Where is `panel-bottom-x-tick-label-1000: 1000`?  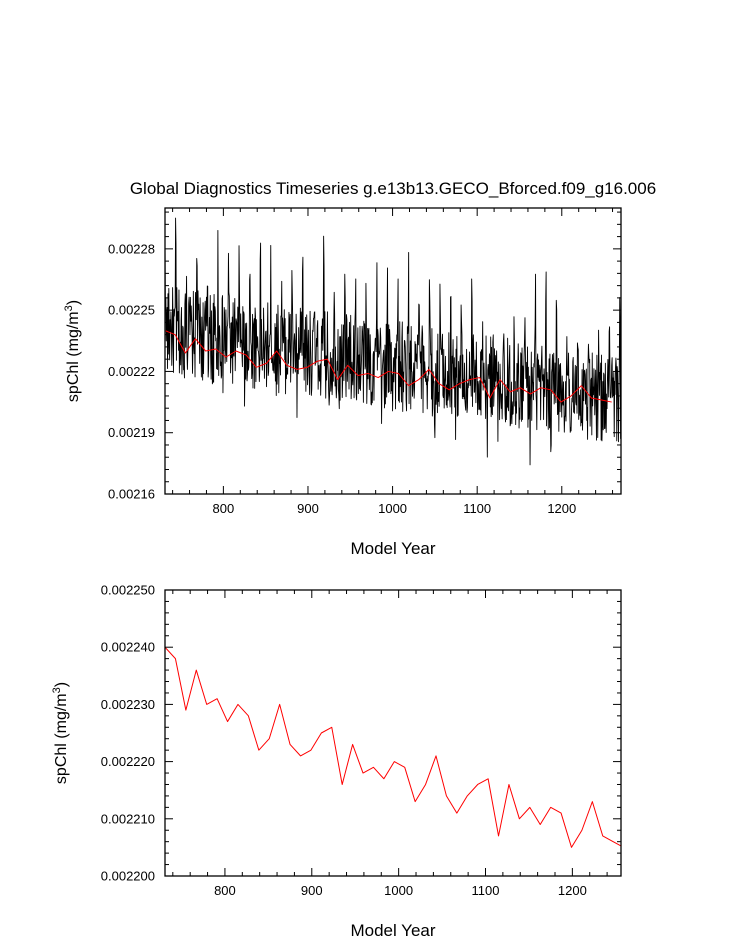
panel-bottom-x-tick-label-1000: 1000 is located at coordinates (398, 890).